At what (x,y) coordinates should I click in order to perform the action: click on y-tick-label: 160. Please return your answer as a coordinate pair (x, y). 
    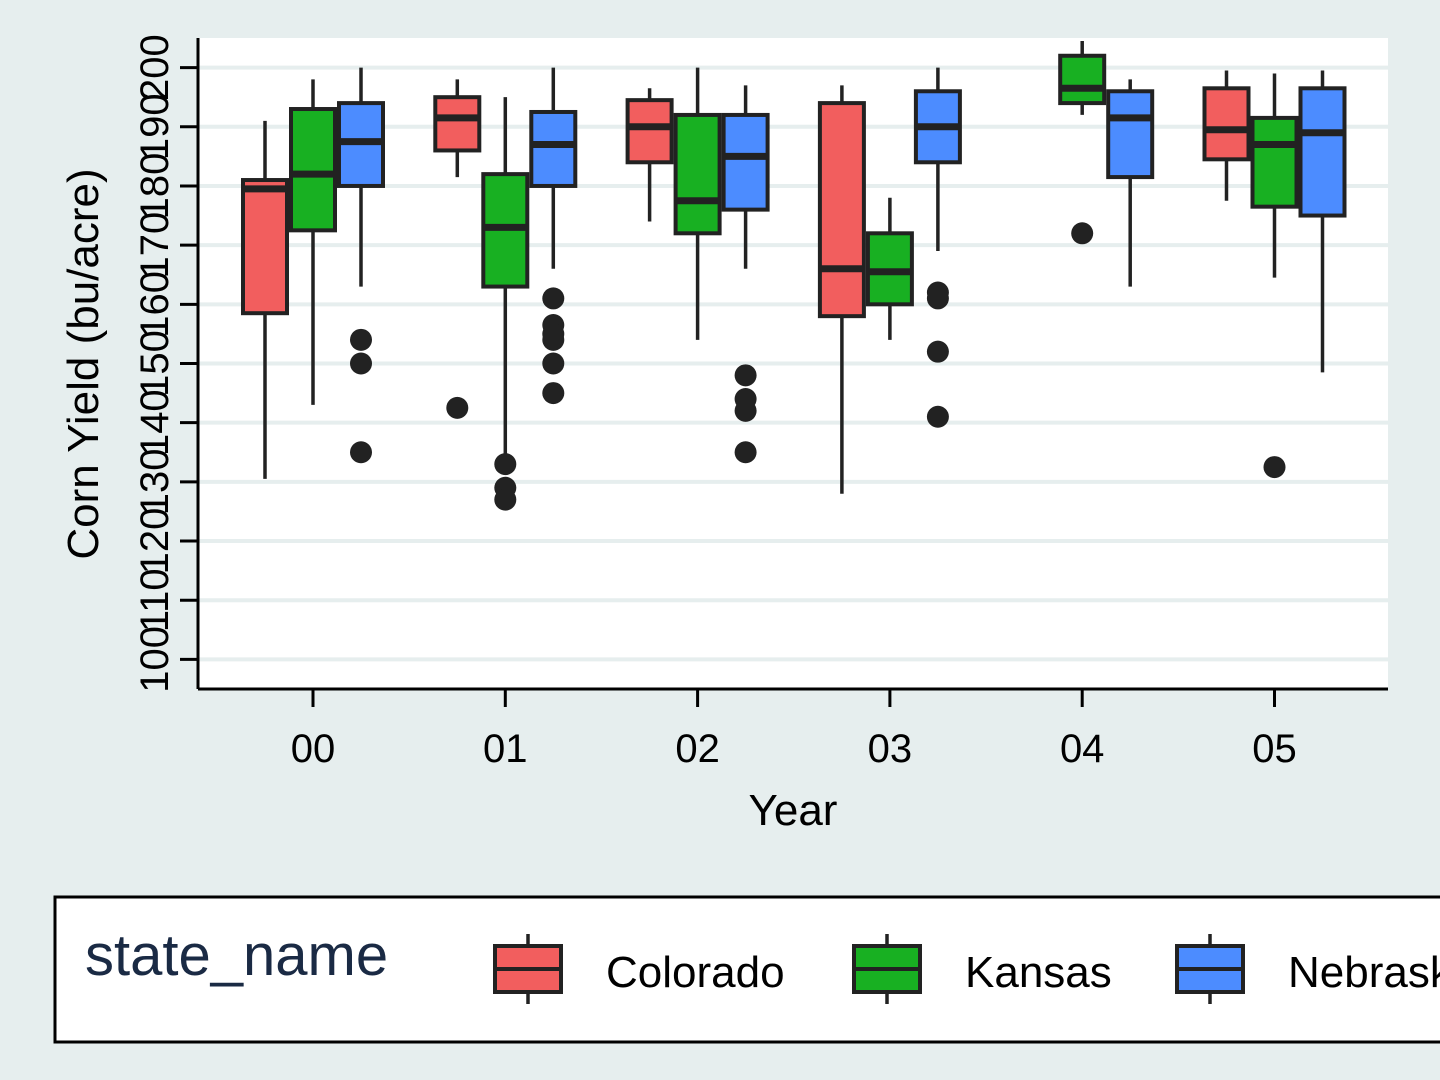
    Looking at the image, I should click on (155, 304).